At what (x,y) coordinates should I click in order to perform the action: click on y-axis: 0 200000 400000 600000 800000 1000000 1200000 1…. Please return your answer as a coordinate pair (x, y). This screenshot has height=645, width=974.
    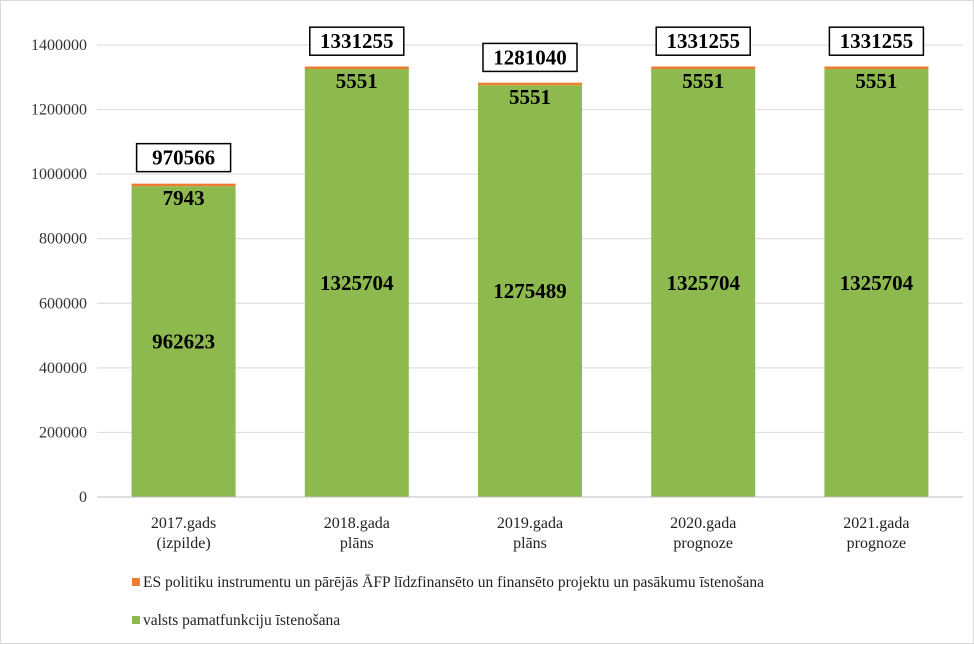
    Looking at the image, I should click on (59, 271).